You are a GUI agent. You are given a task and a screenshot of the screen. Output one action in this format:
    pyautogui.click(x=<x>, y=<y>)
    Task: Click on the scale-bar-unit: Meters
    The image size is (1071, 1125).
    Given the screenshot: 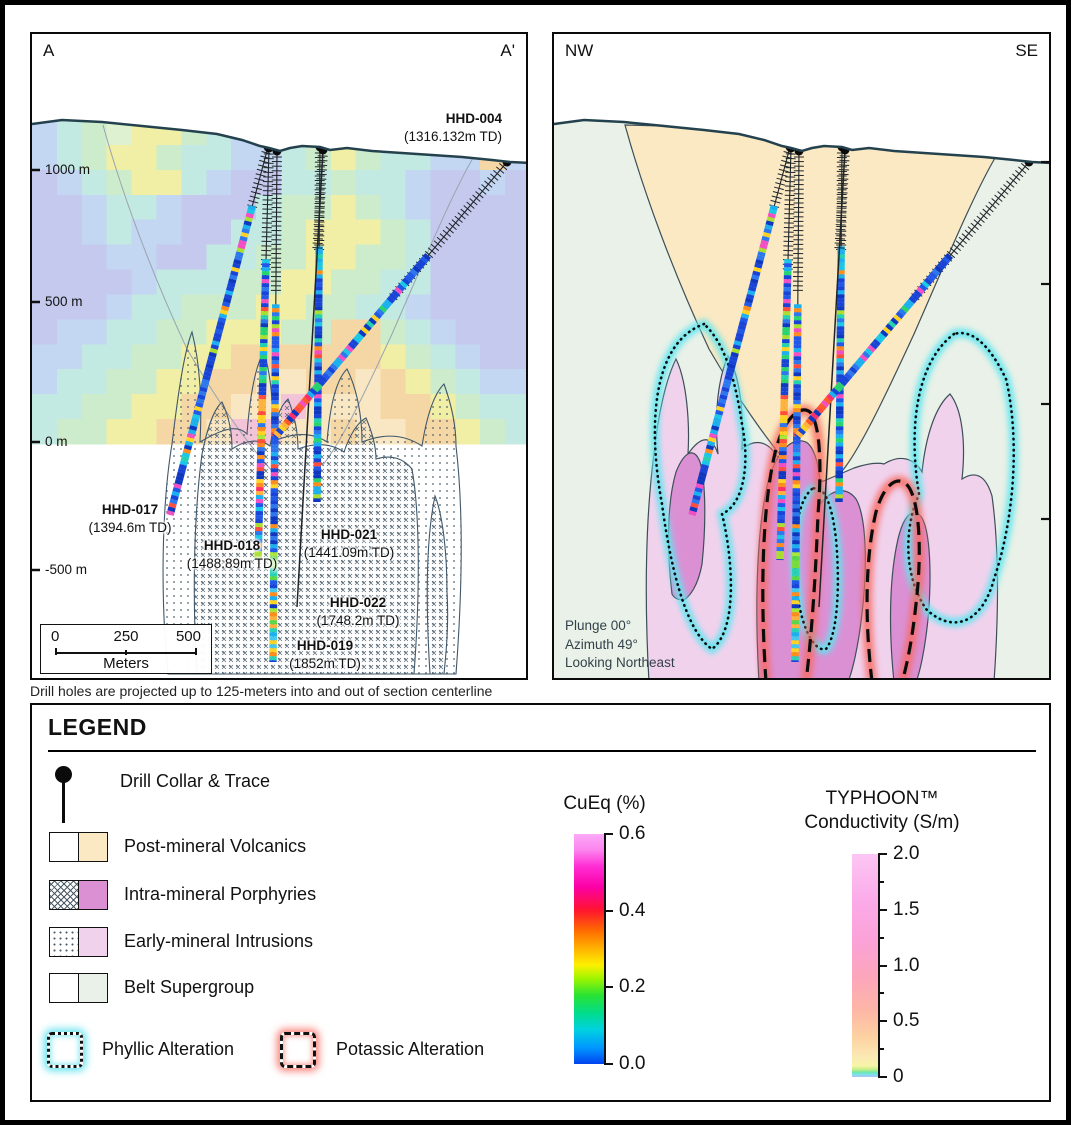 What is the action you would take?
    pyautogui.click(x=126, y=663)
    